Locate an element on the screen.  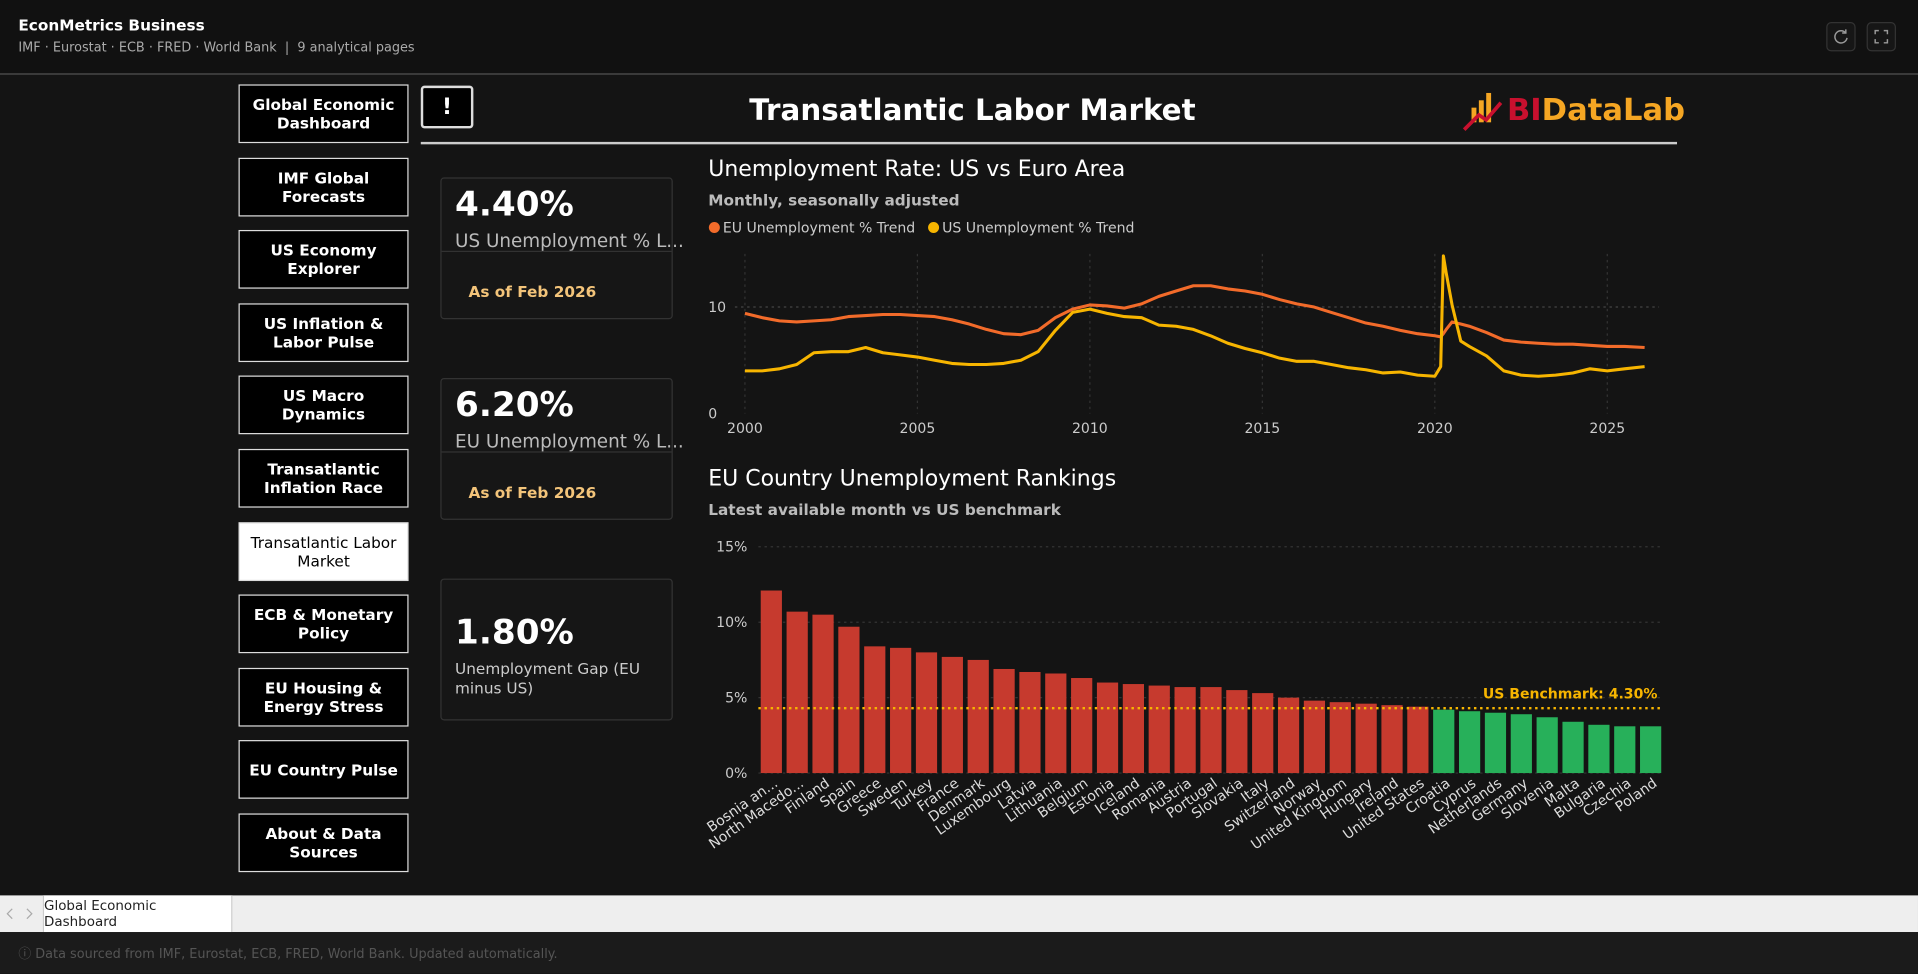
x-tick-label: 2025 is located at coordinates (1607, 429).